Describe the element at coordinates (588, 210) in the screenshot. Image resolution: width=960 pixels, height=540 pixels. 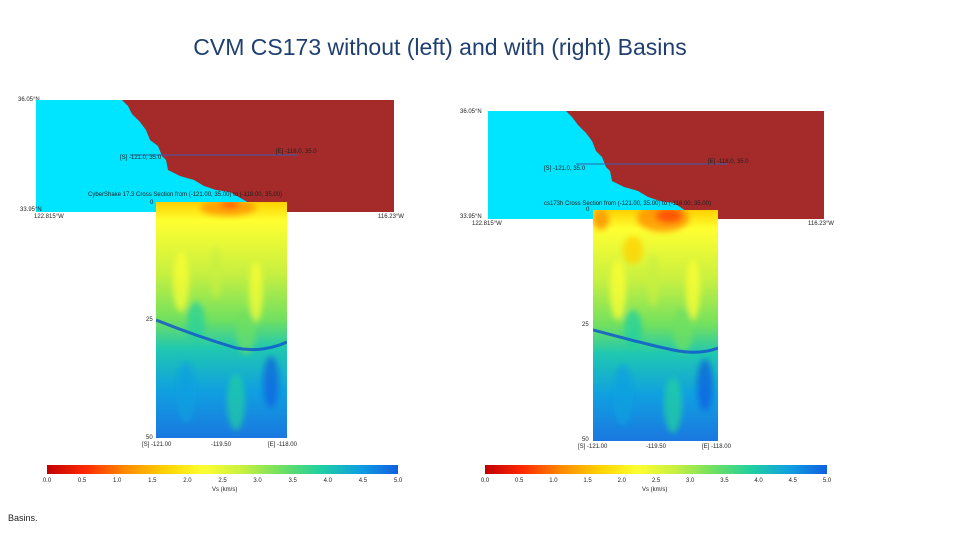
I see `right-depth-top: 0` at that location.